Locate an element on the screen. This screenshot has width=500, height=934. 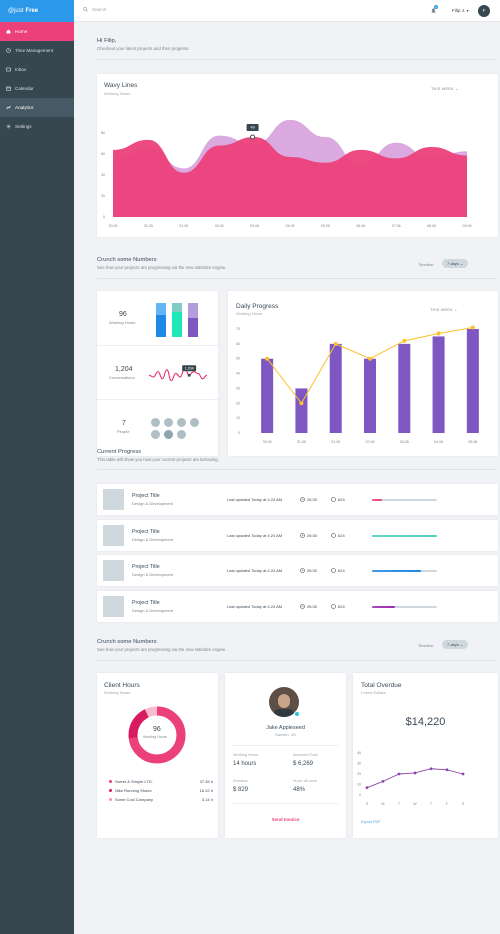
x-tick-label: 03.06 is located at coordinates (254, 226).